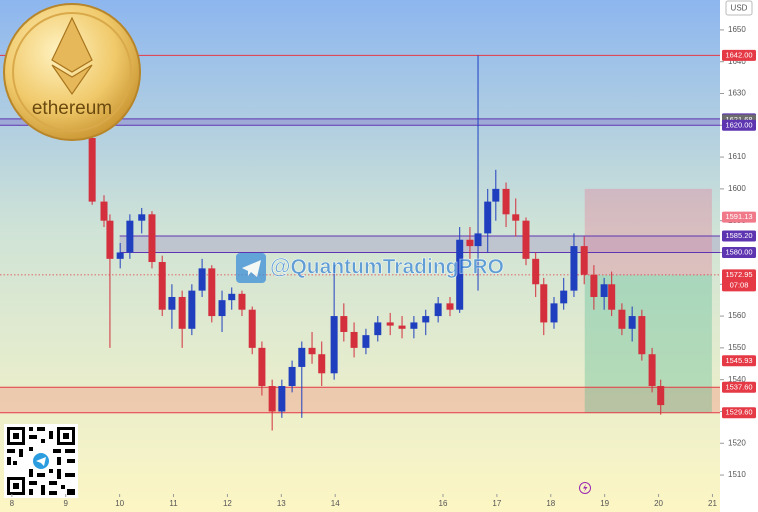 Image resolution: width=758 pixels, height=512 pixels. I want to click on x-tick-label: 18, so click(550, 503).